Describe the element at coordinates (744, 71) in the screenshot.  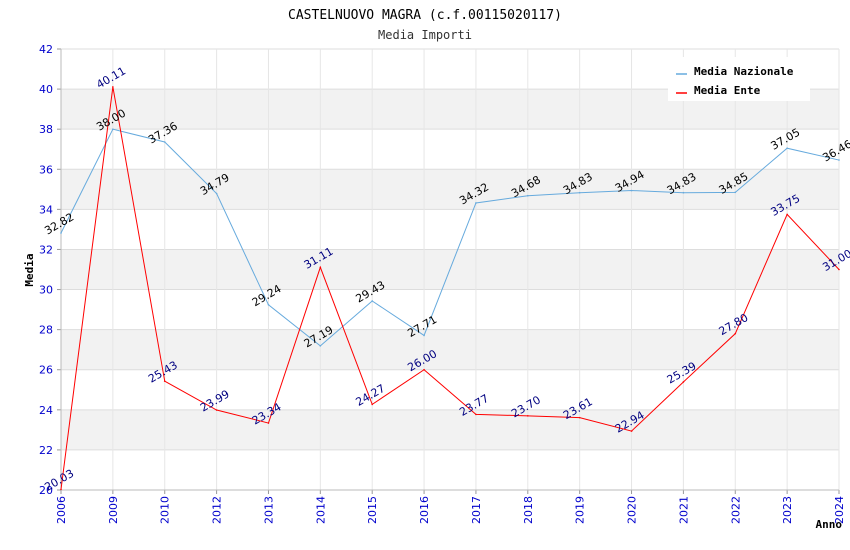
I see `legend-label-nazionale: Media Nazionale` at that location.